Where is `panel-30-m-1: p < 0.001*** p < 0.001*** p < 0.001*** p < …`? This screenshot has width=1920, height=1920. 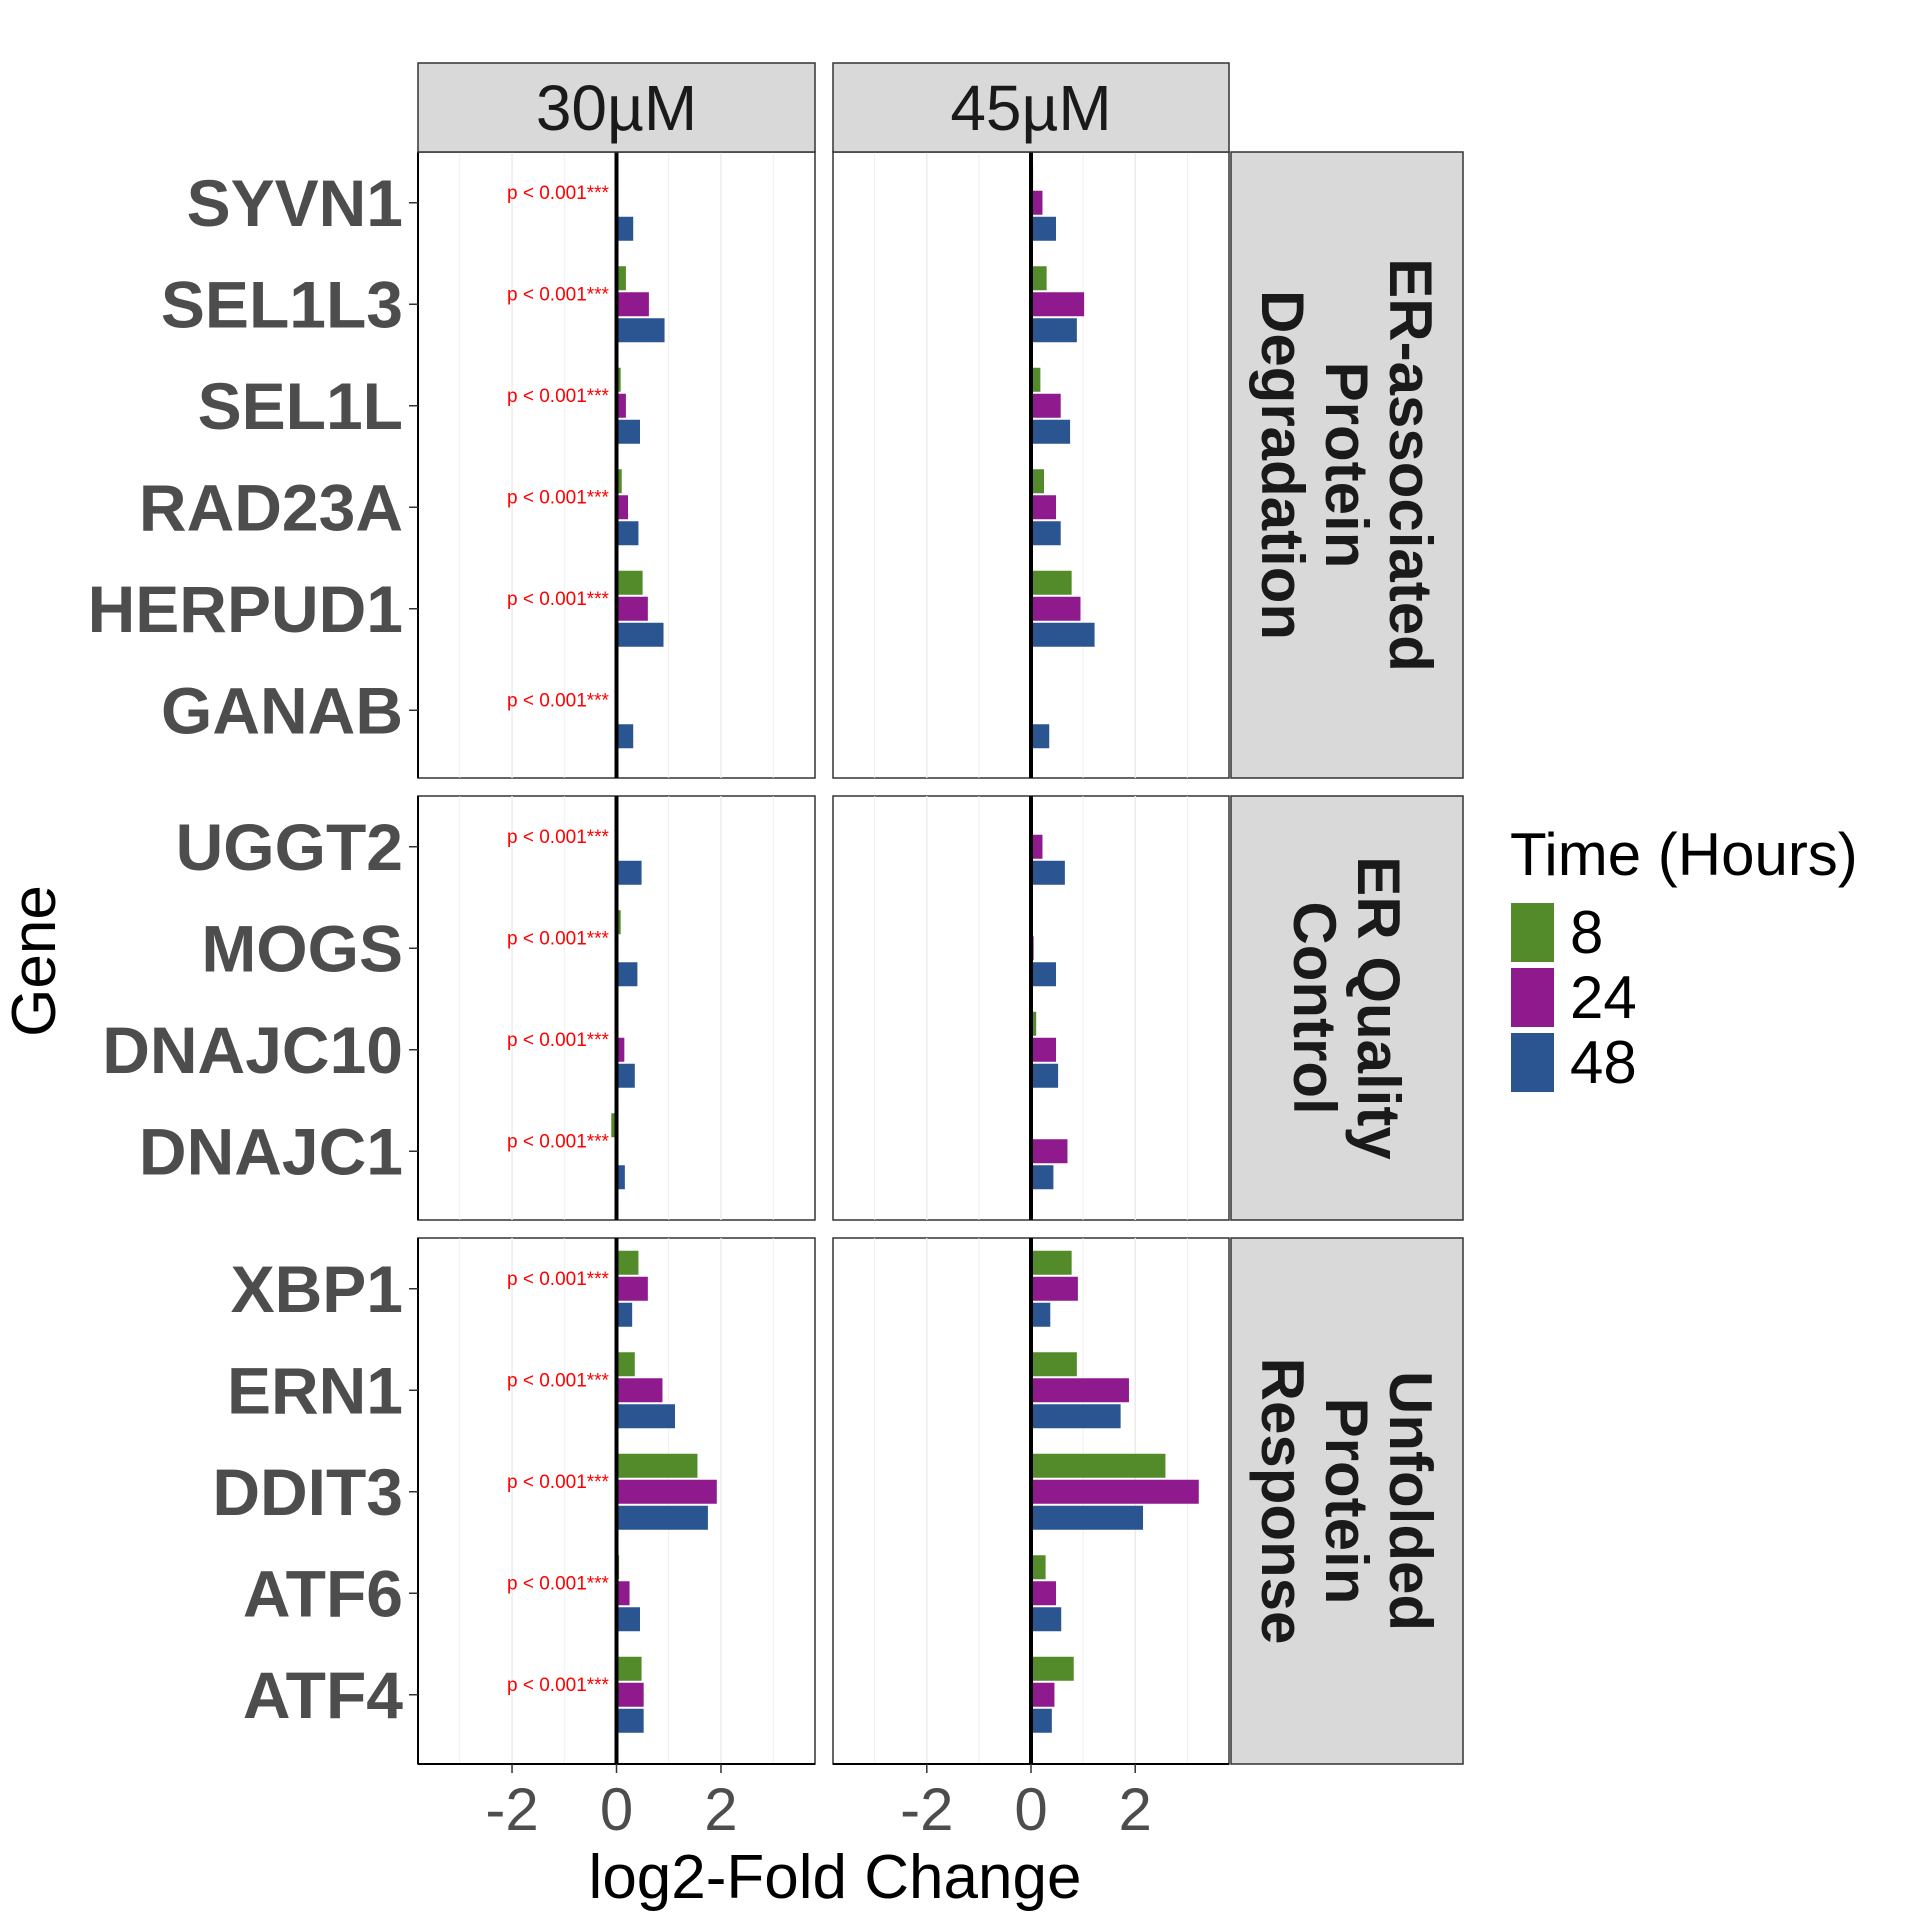
panel-30-m-1: p < 0.001*** p < 0.001*** p < 0.001*** p < … is located at coordinates (616, 1008).